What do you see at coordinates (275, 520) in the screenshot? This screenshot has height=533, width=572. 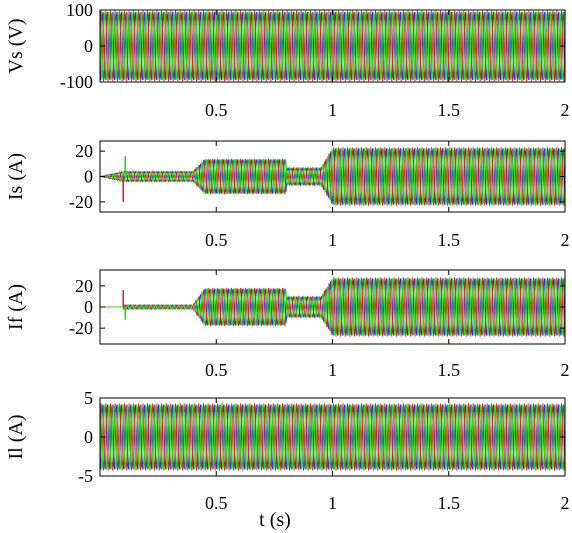 I see `x-axis-label-il: t (s)` at bounding box center [275, 520].